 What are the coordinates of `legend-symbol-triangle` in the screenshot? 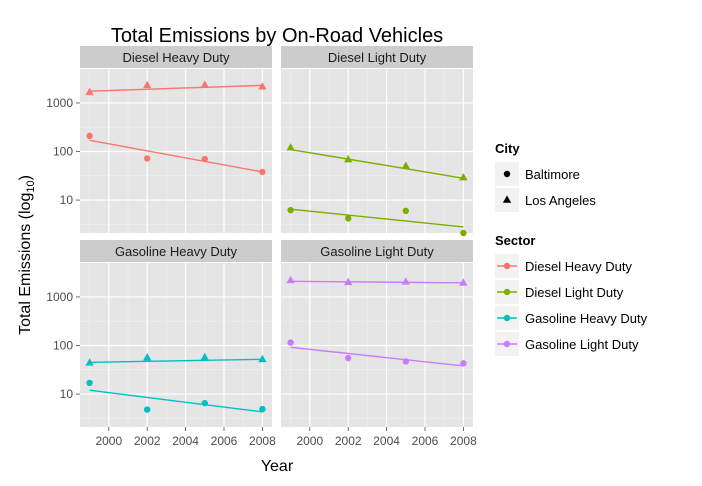 It's located at (507, 199).